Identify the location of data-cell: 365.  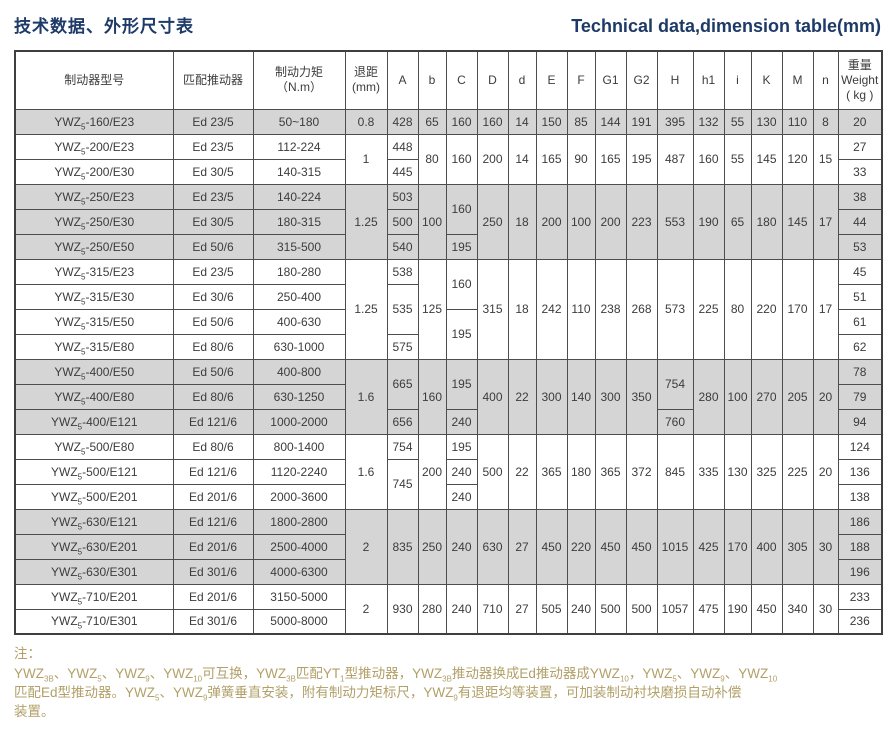
(551, 471).